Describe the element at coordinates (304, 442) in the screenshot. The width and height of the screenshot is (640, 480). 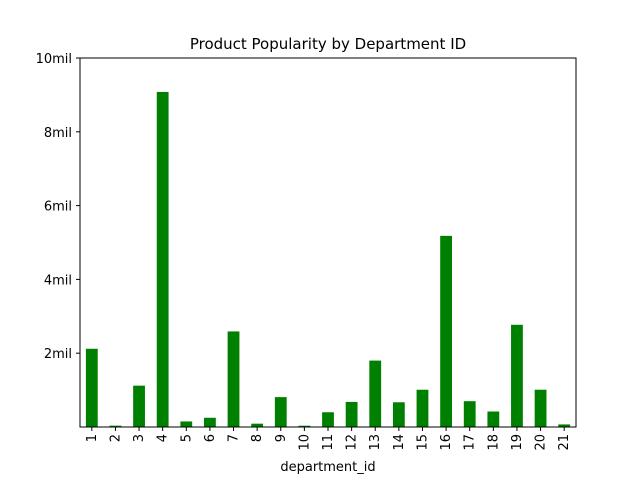
I see `x-tick-label: 10` at that location.